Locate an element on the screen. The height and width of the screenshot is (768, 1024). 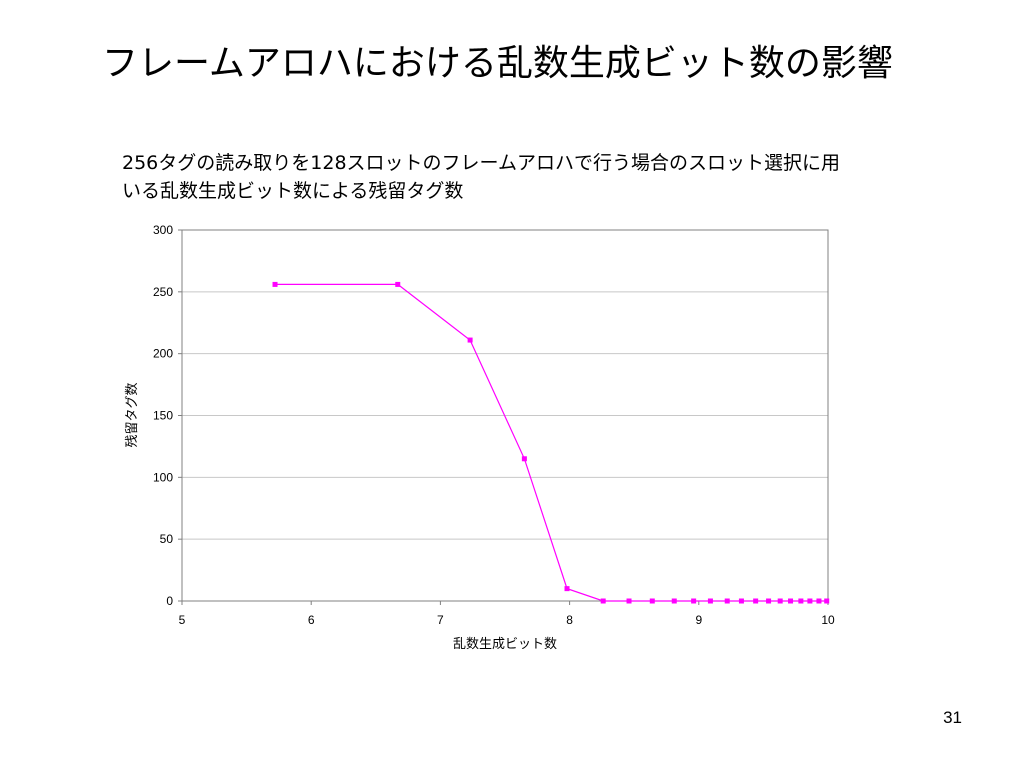
x-tick-label: 5 is located at coordinates (182, 620).